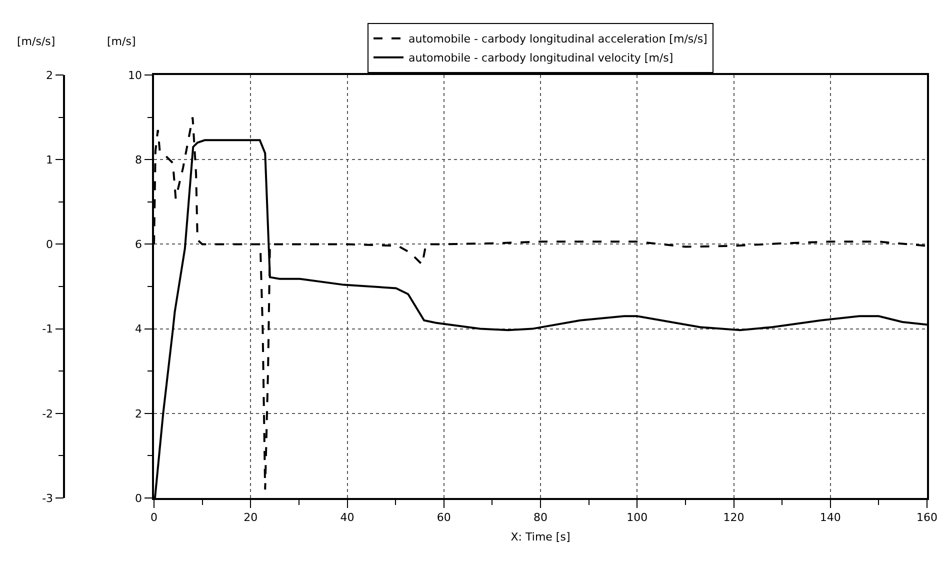 Image resolution: width=948 pixels, height=563 pixels. What do you see at coordinates (927, 517) in the screenshot?
I see `x-tick-label: 160` at bounding box center [927, 517].